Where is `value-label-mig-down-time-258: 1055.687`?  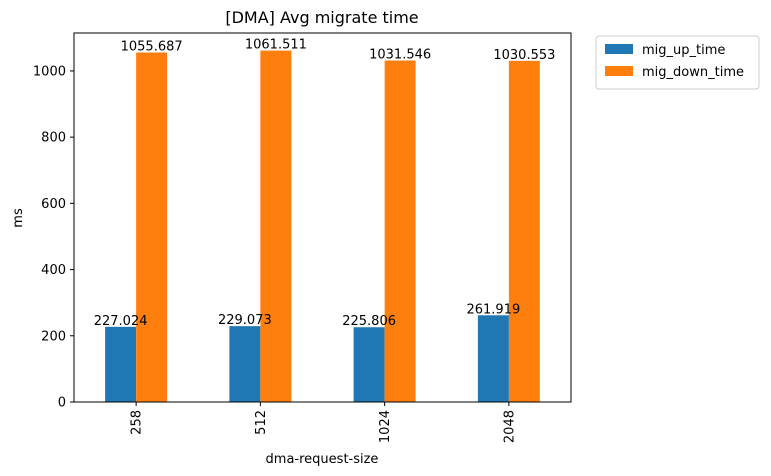
value-label-mig-down-time-258: 1055.687 is located at coordinates (152, 47).